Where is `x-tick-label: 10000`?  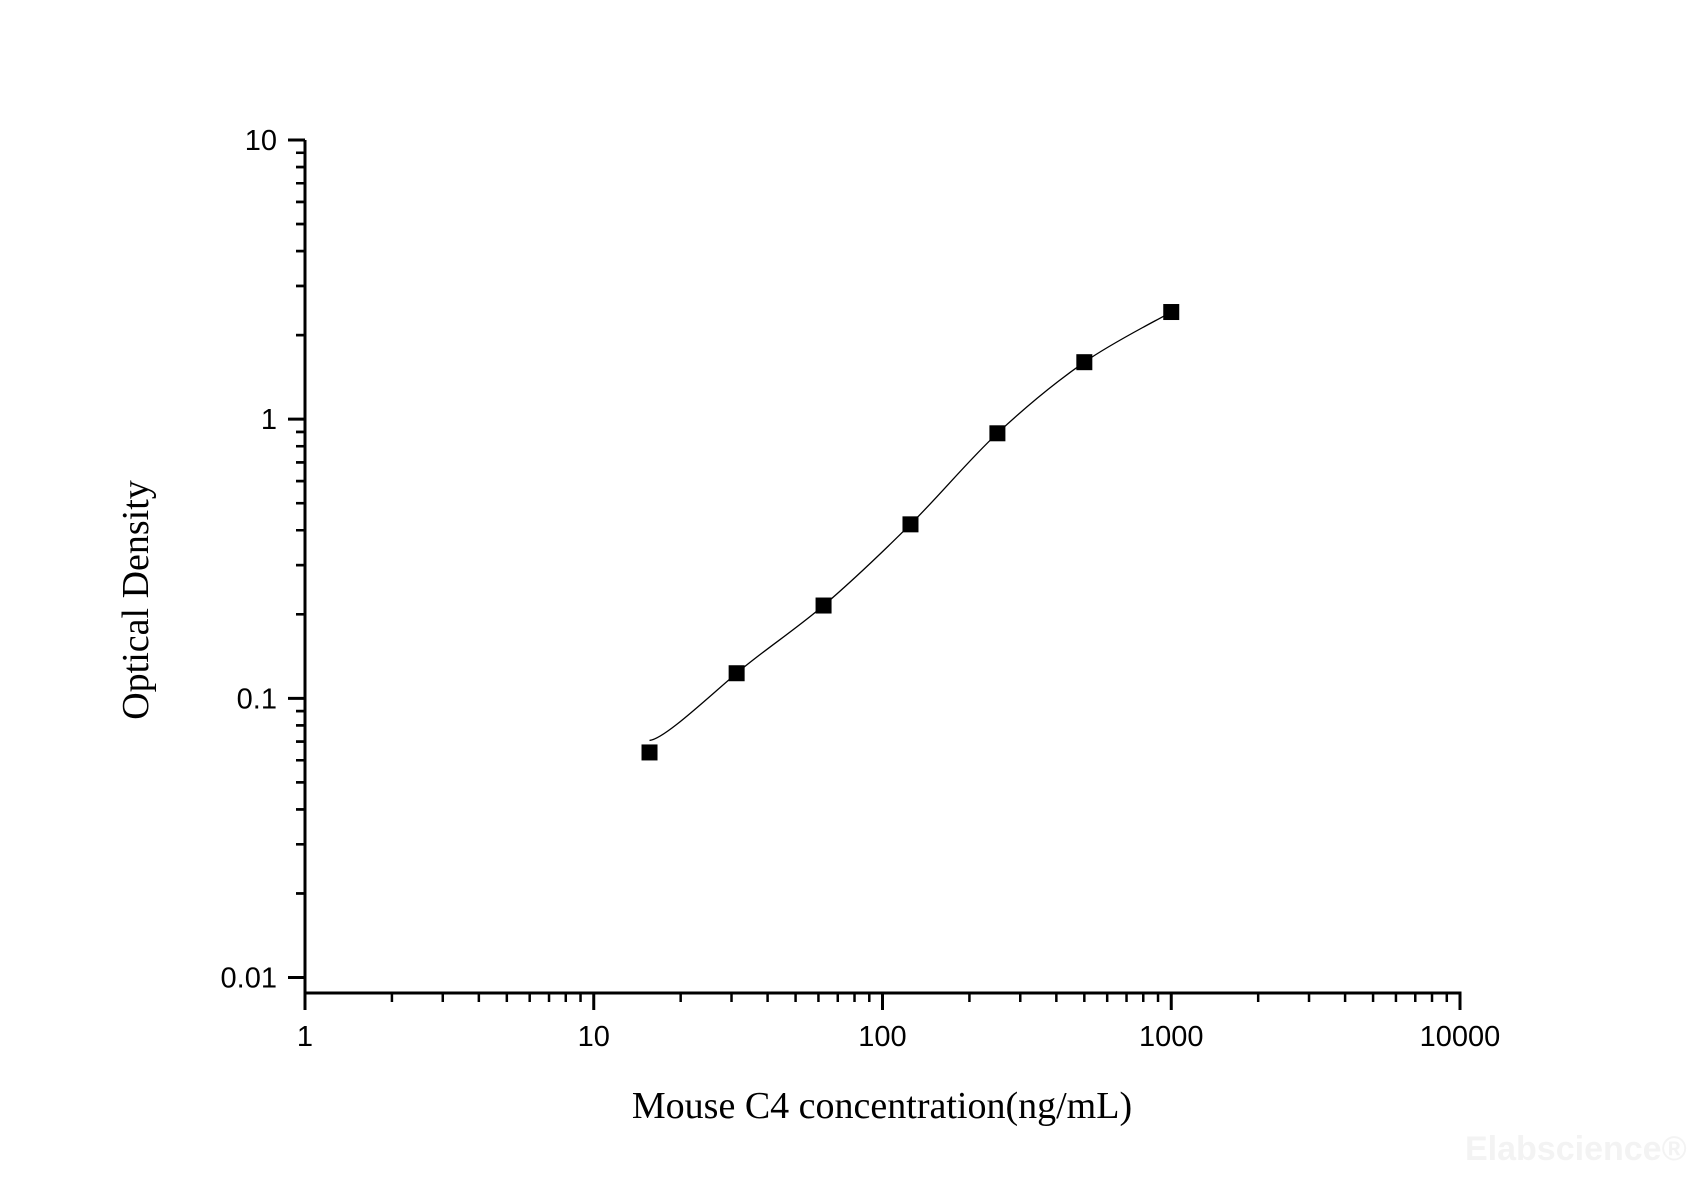 x-tick-label: 10000 is located at coordinates (1460, 1037).